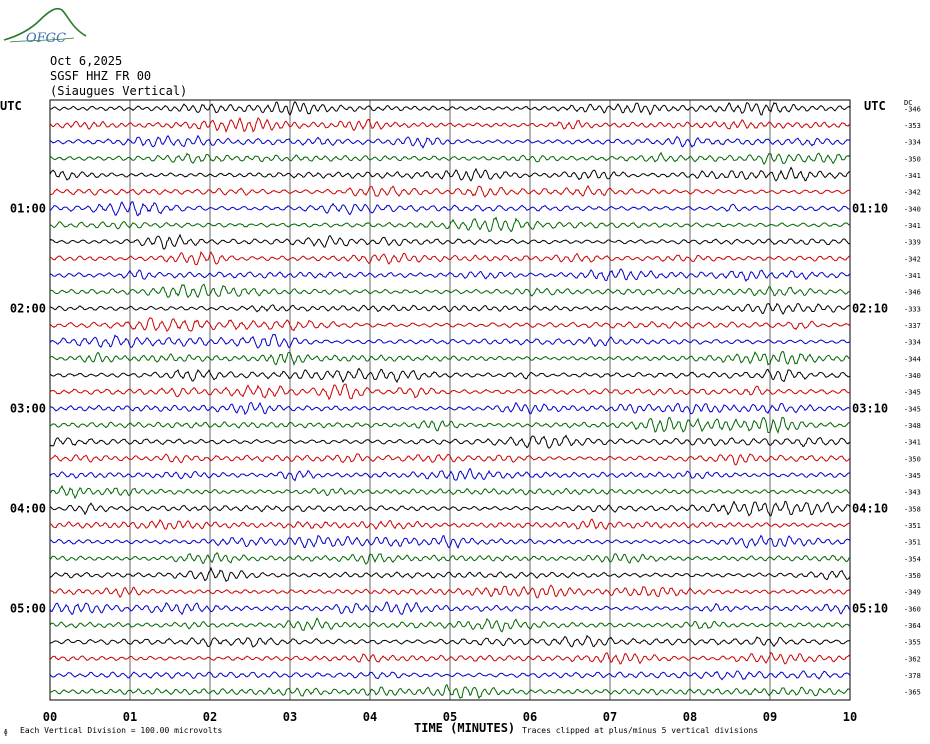  Describe the element at coordinates (912, 309) in the screenshot. I see `dc-offset-label: -333` at that location.